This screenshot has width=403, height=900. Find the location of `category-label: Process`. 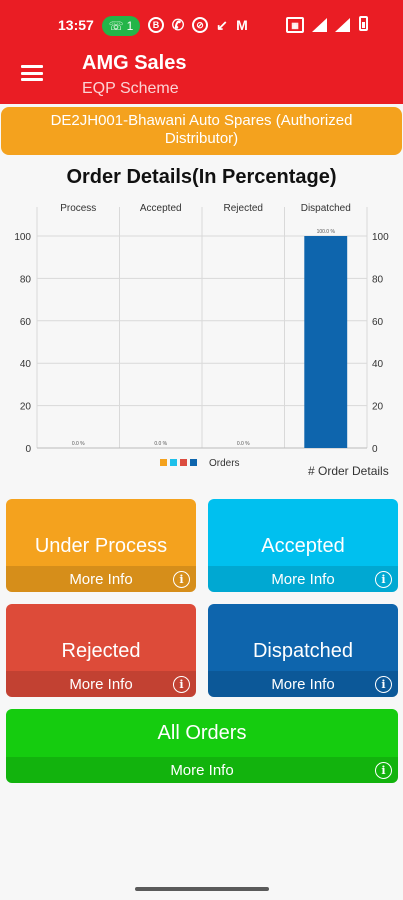

category-label: Process is located at coordinates (78, 208).